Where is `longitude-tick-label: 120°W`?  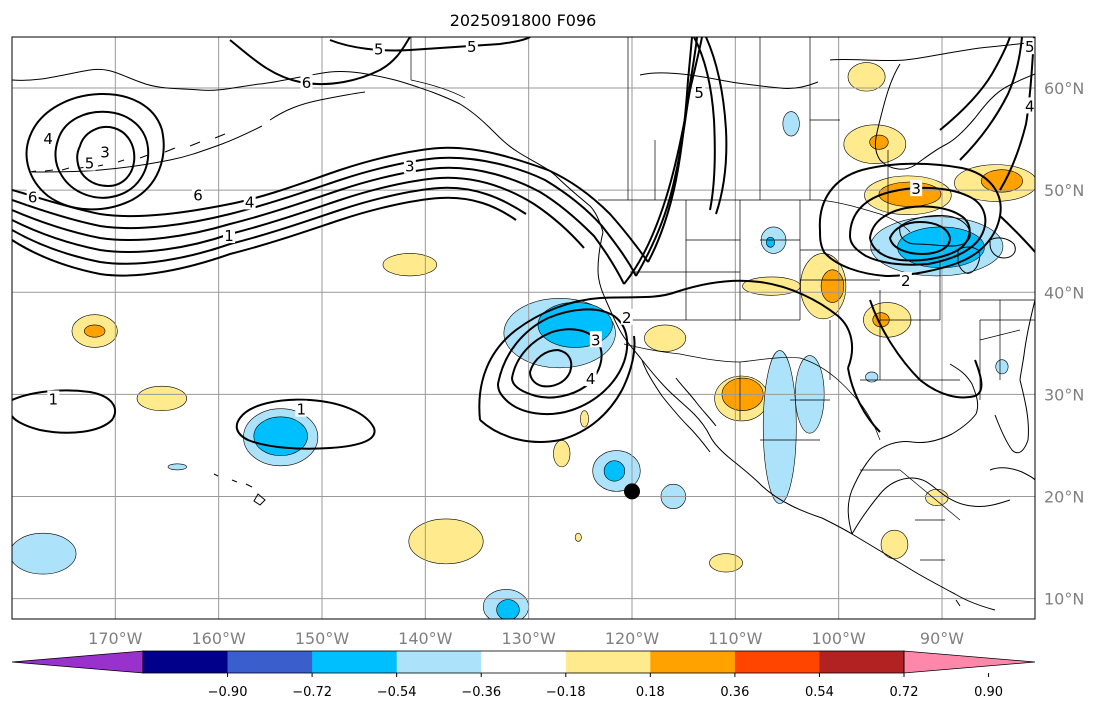
longitude-tick-label: 120°W is located at coordinates (632, 638).